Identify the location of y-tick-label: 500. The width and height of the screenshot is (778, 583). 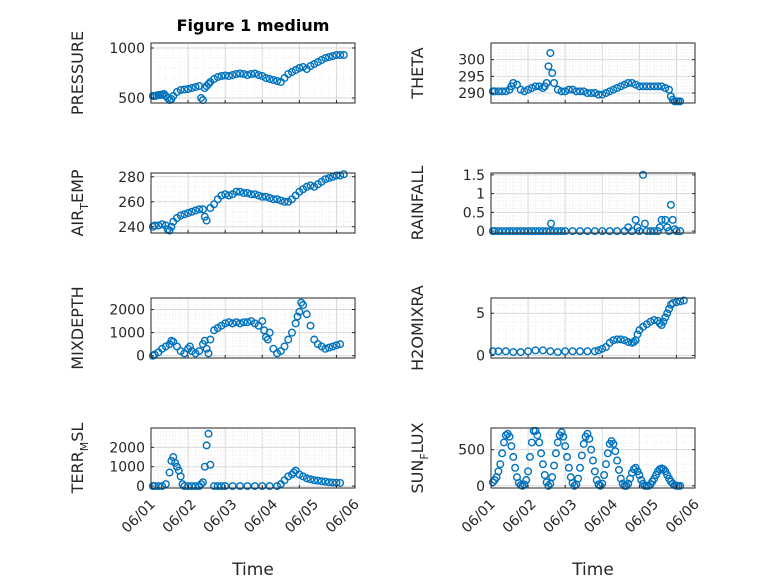
(471, 451).